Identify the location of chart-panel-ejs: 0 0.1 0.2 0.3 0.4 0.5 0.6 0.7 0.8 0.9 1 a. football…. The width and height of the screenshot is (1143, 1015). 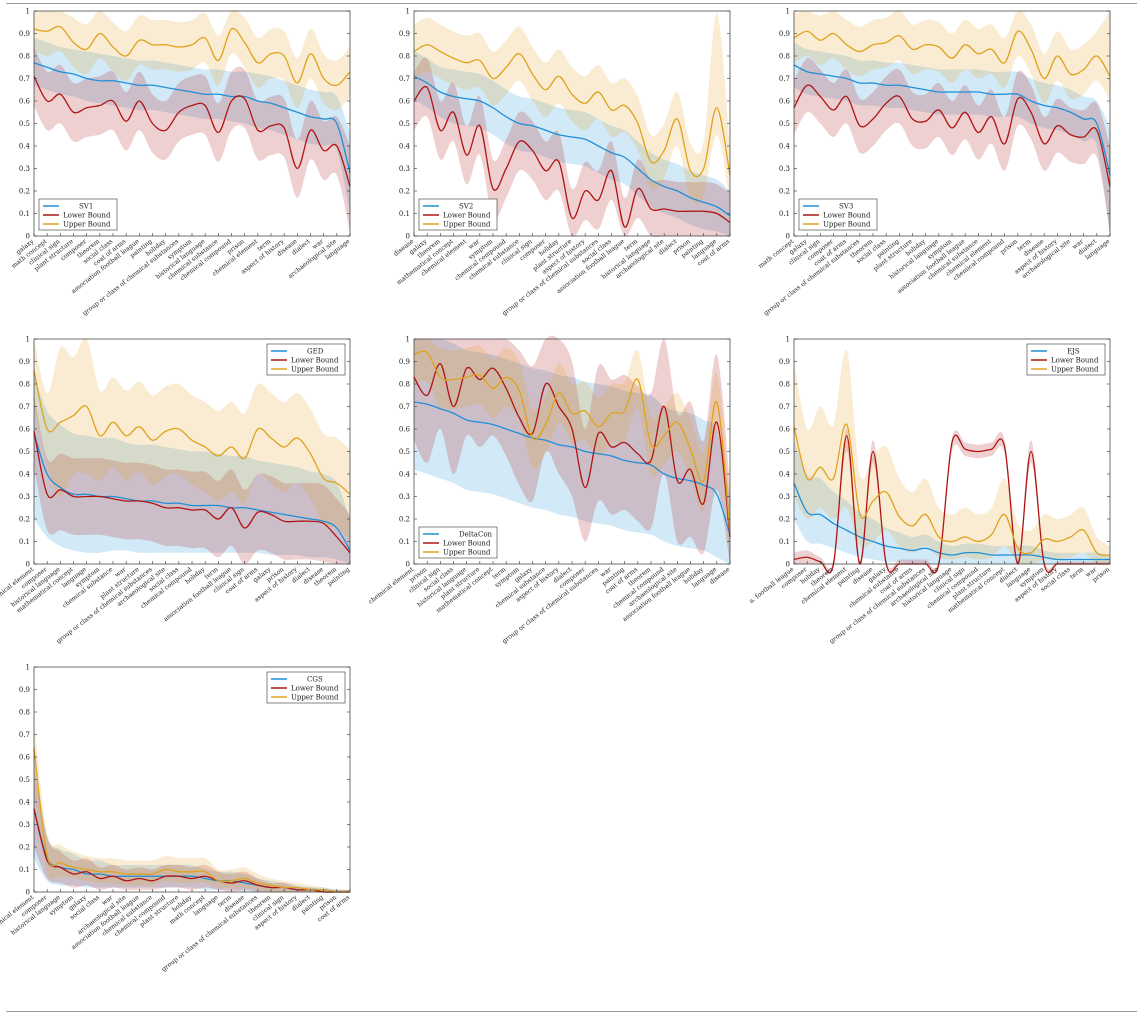
(941, 496).